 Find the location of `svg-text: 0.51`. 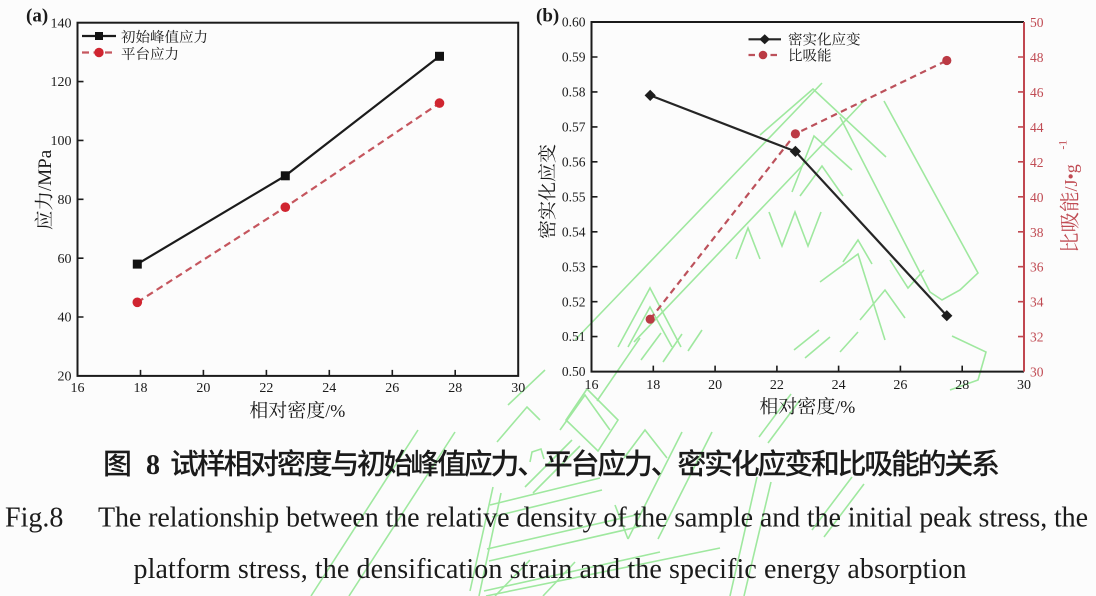

svg-text: 0.51 is located at coordinates (574, 336).